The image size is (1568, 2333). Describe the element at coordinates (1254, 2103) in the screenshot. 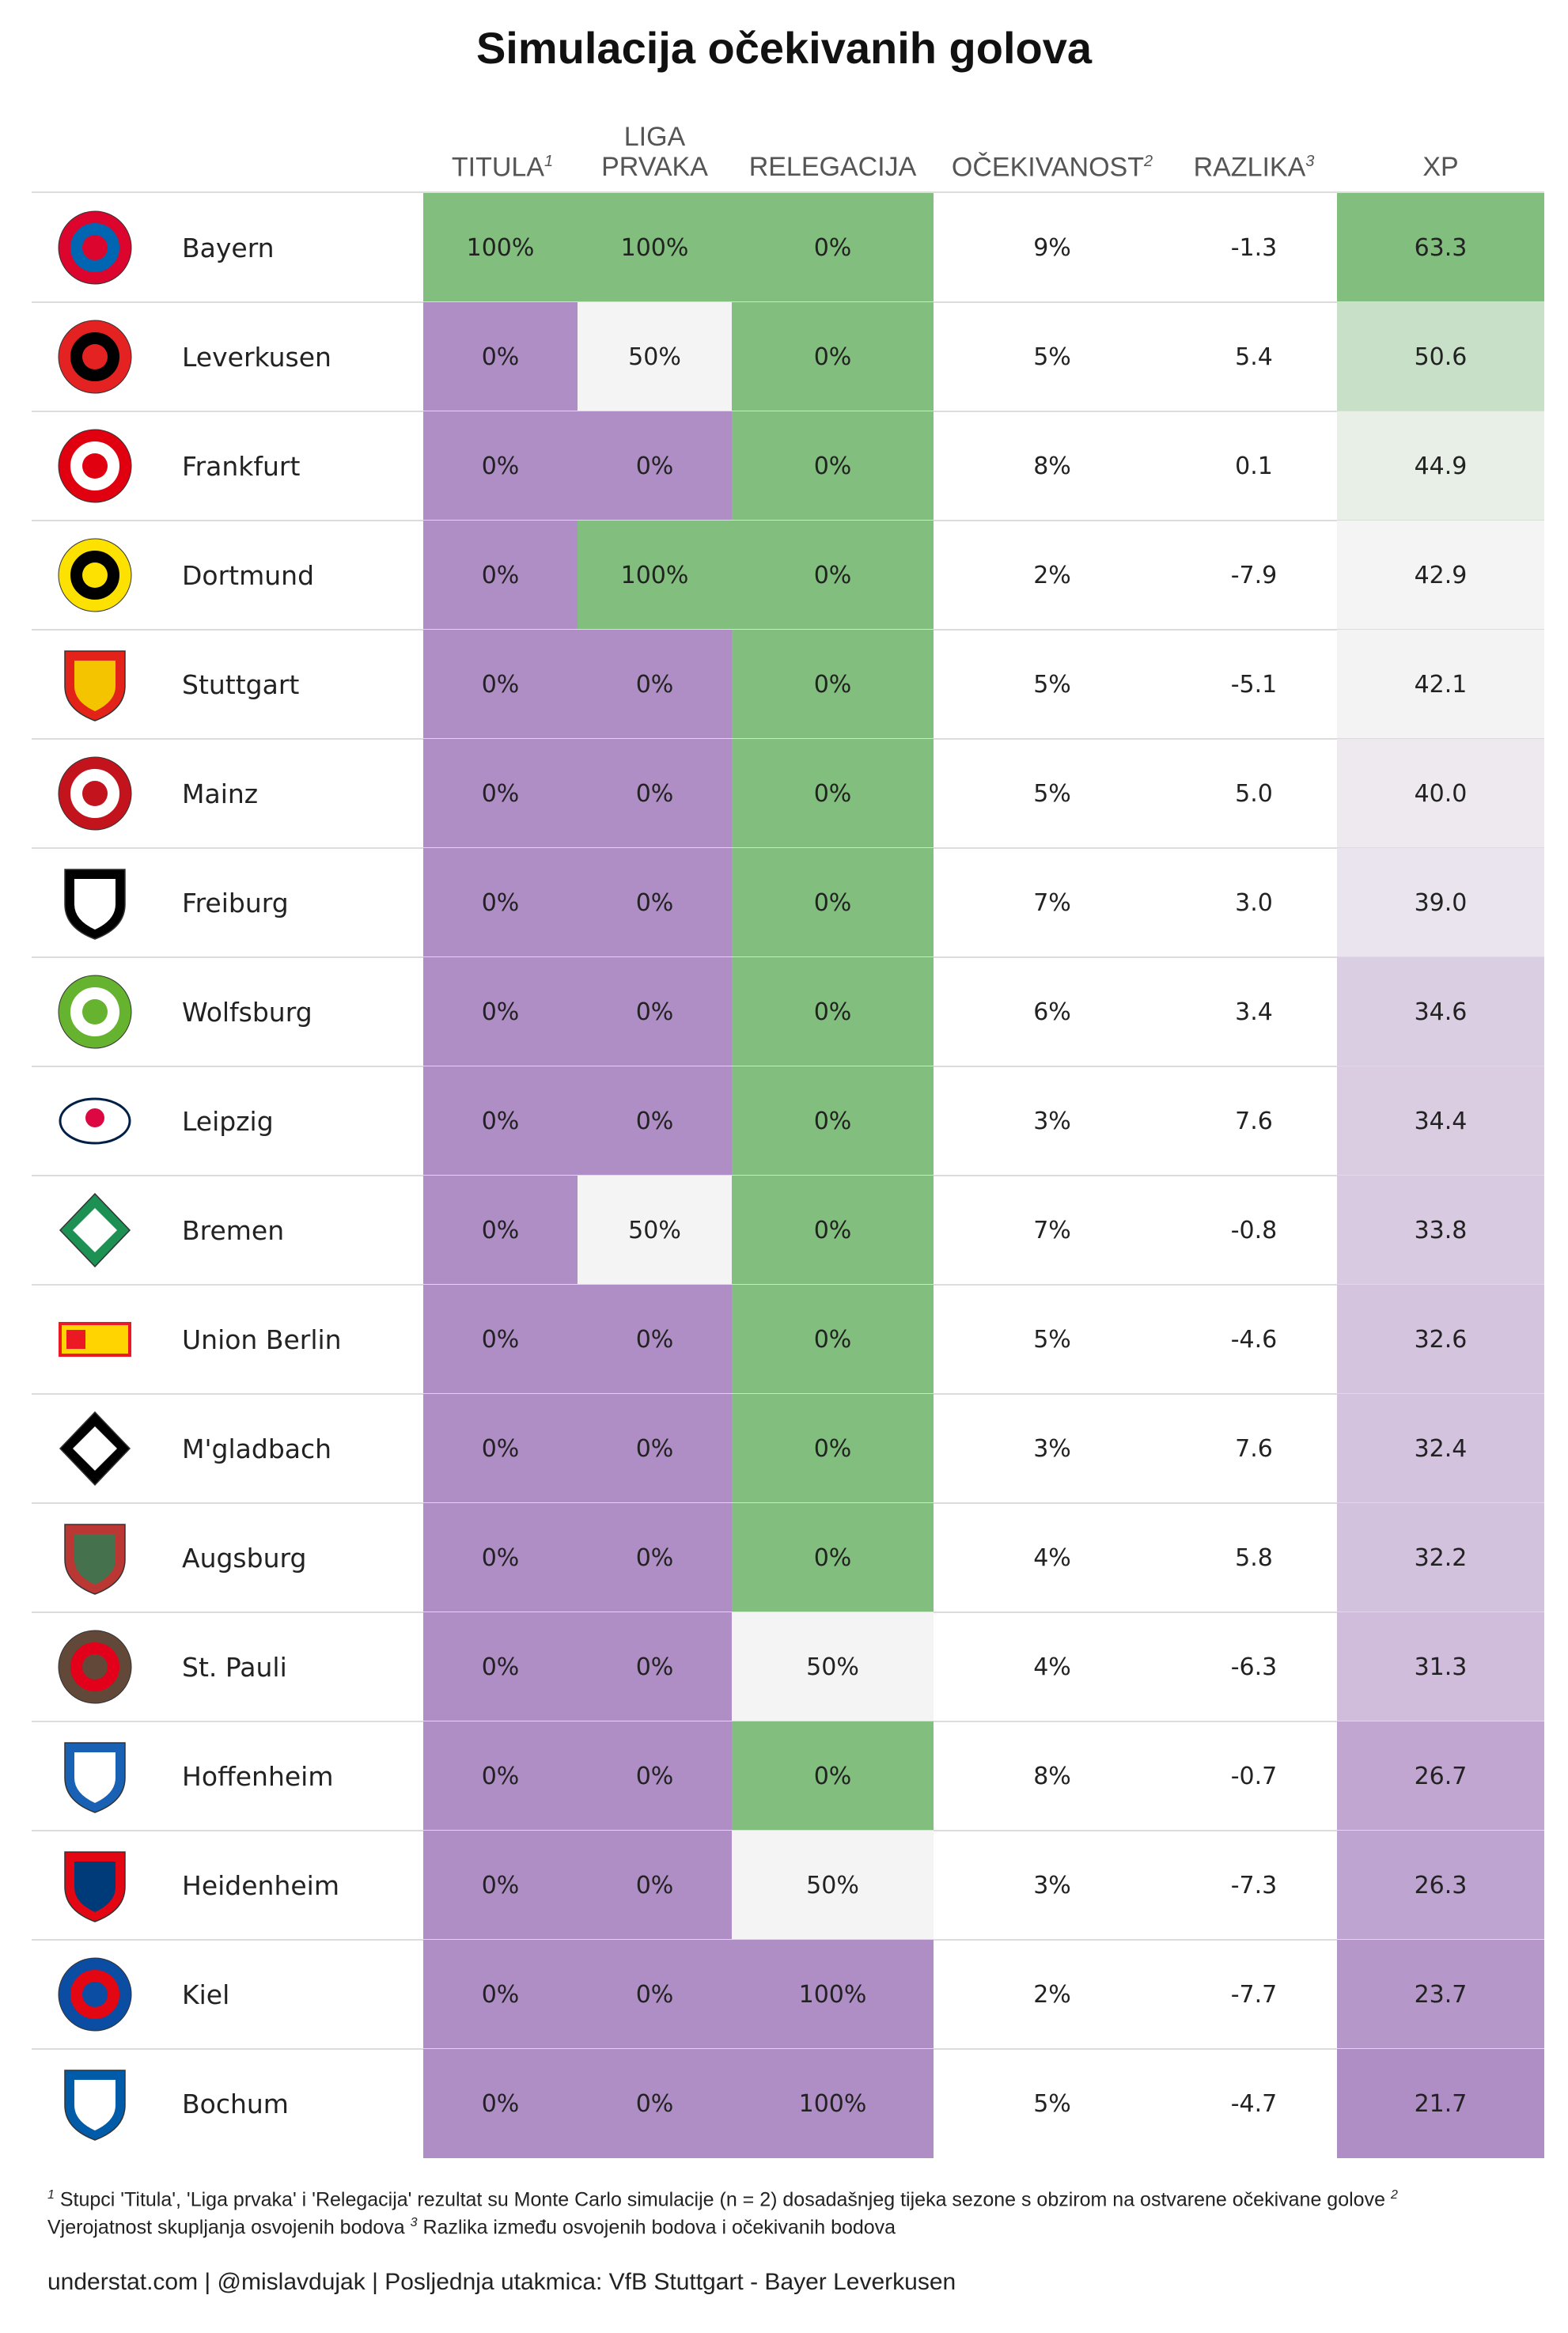

I see `cell-razlika: -4.7` at that location.